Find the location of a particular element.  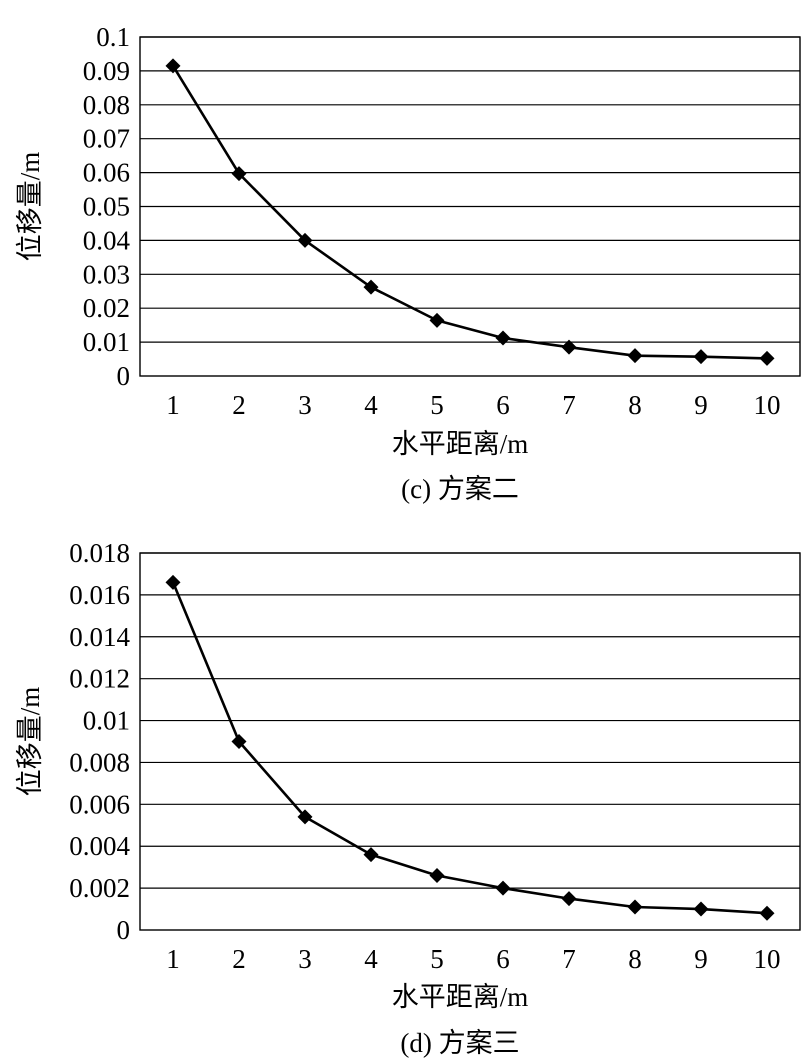

y-tick-label: 0.1 is located at coordinates (113, 37).